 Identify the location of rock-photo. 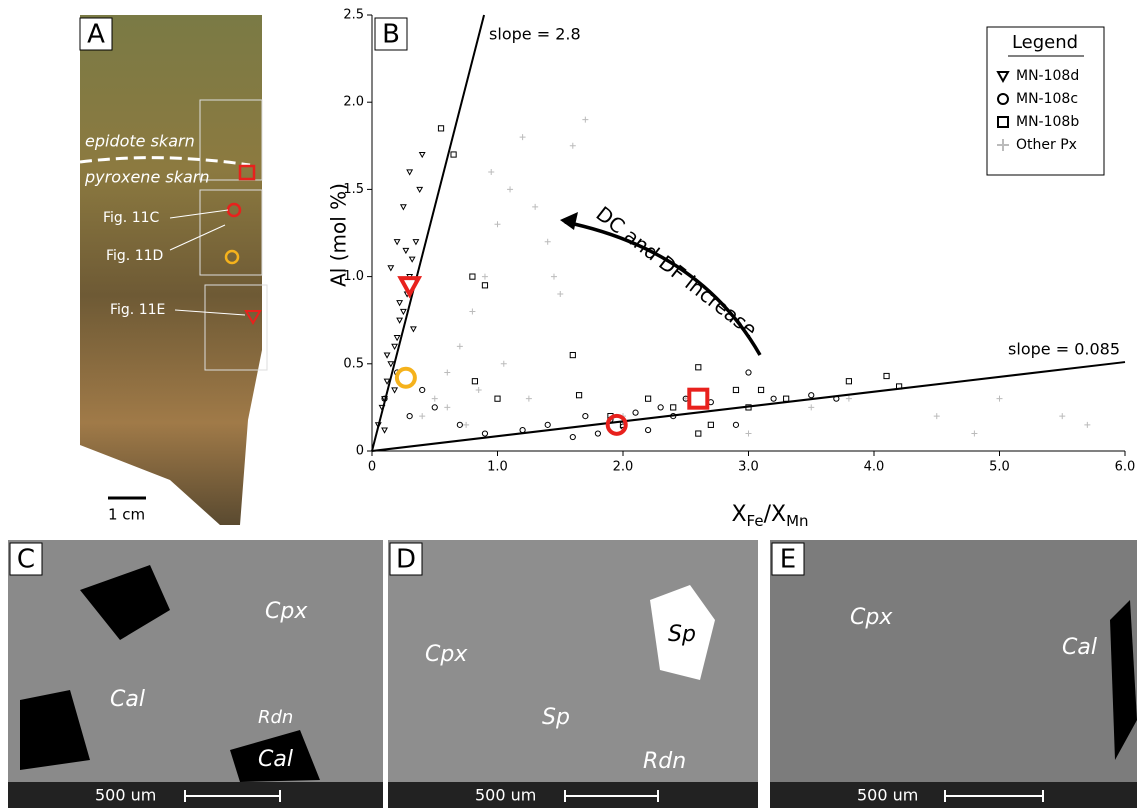
(171, 270).